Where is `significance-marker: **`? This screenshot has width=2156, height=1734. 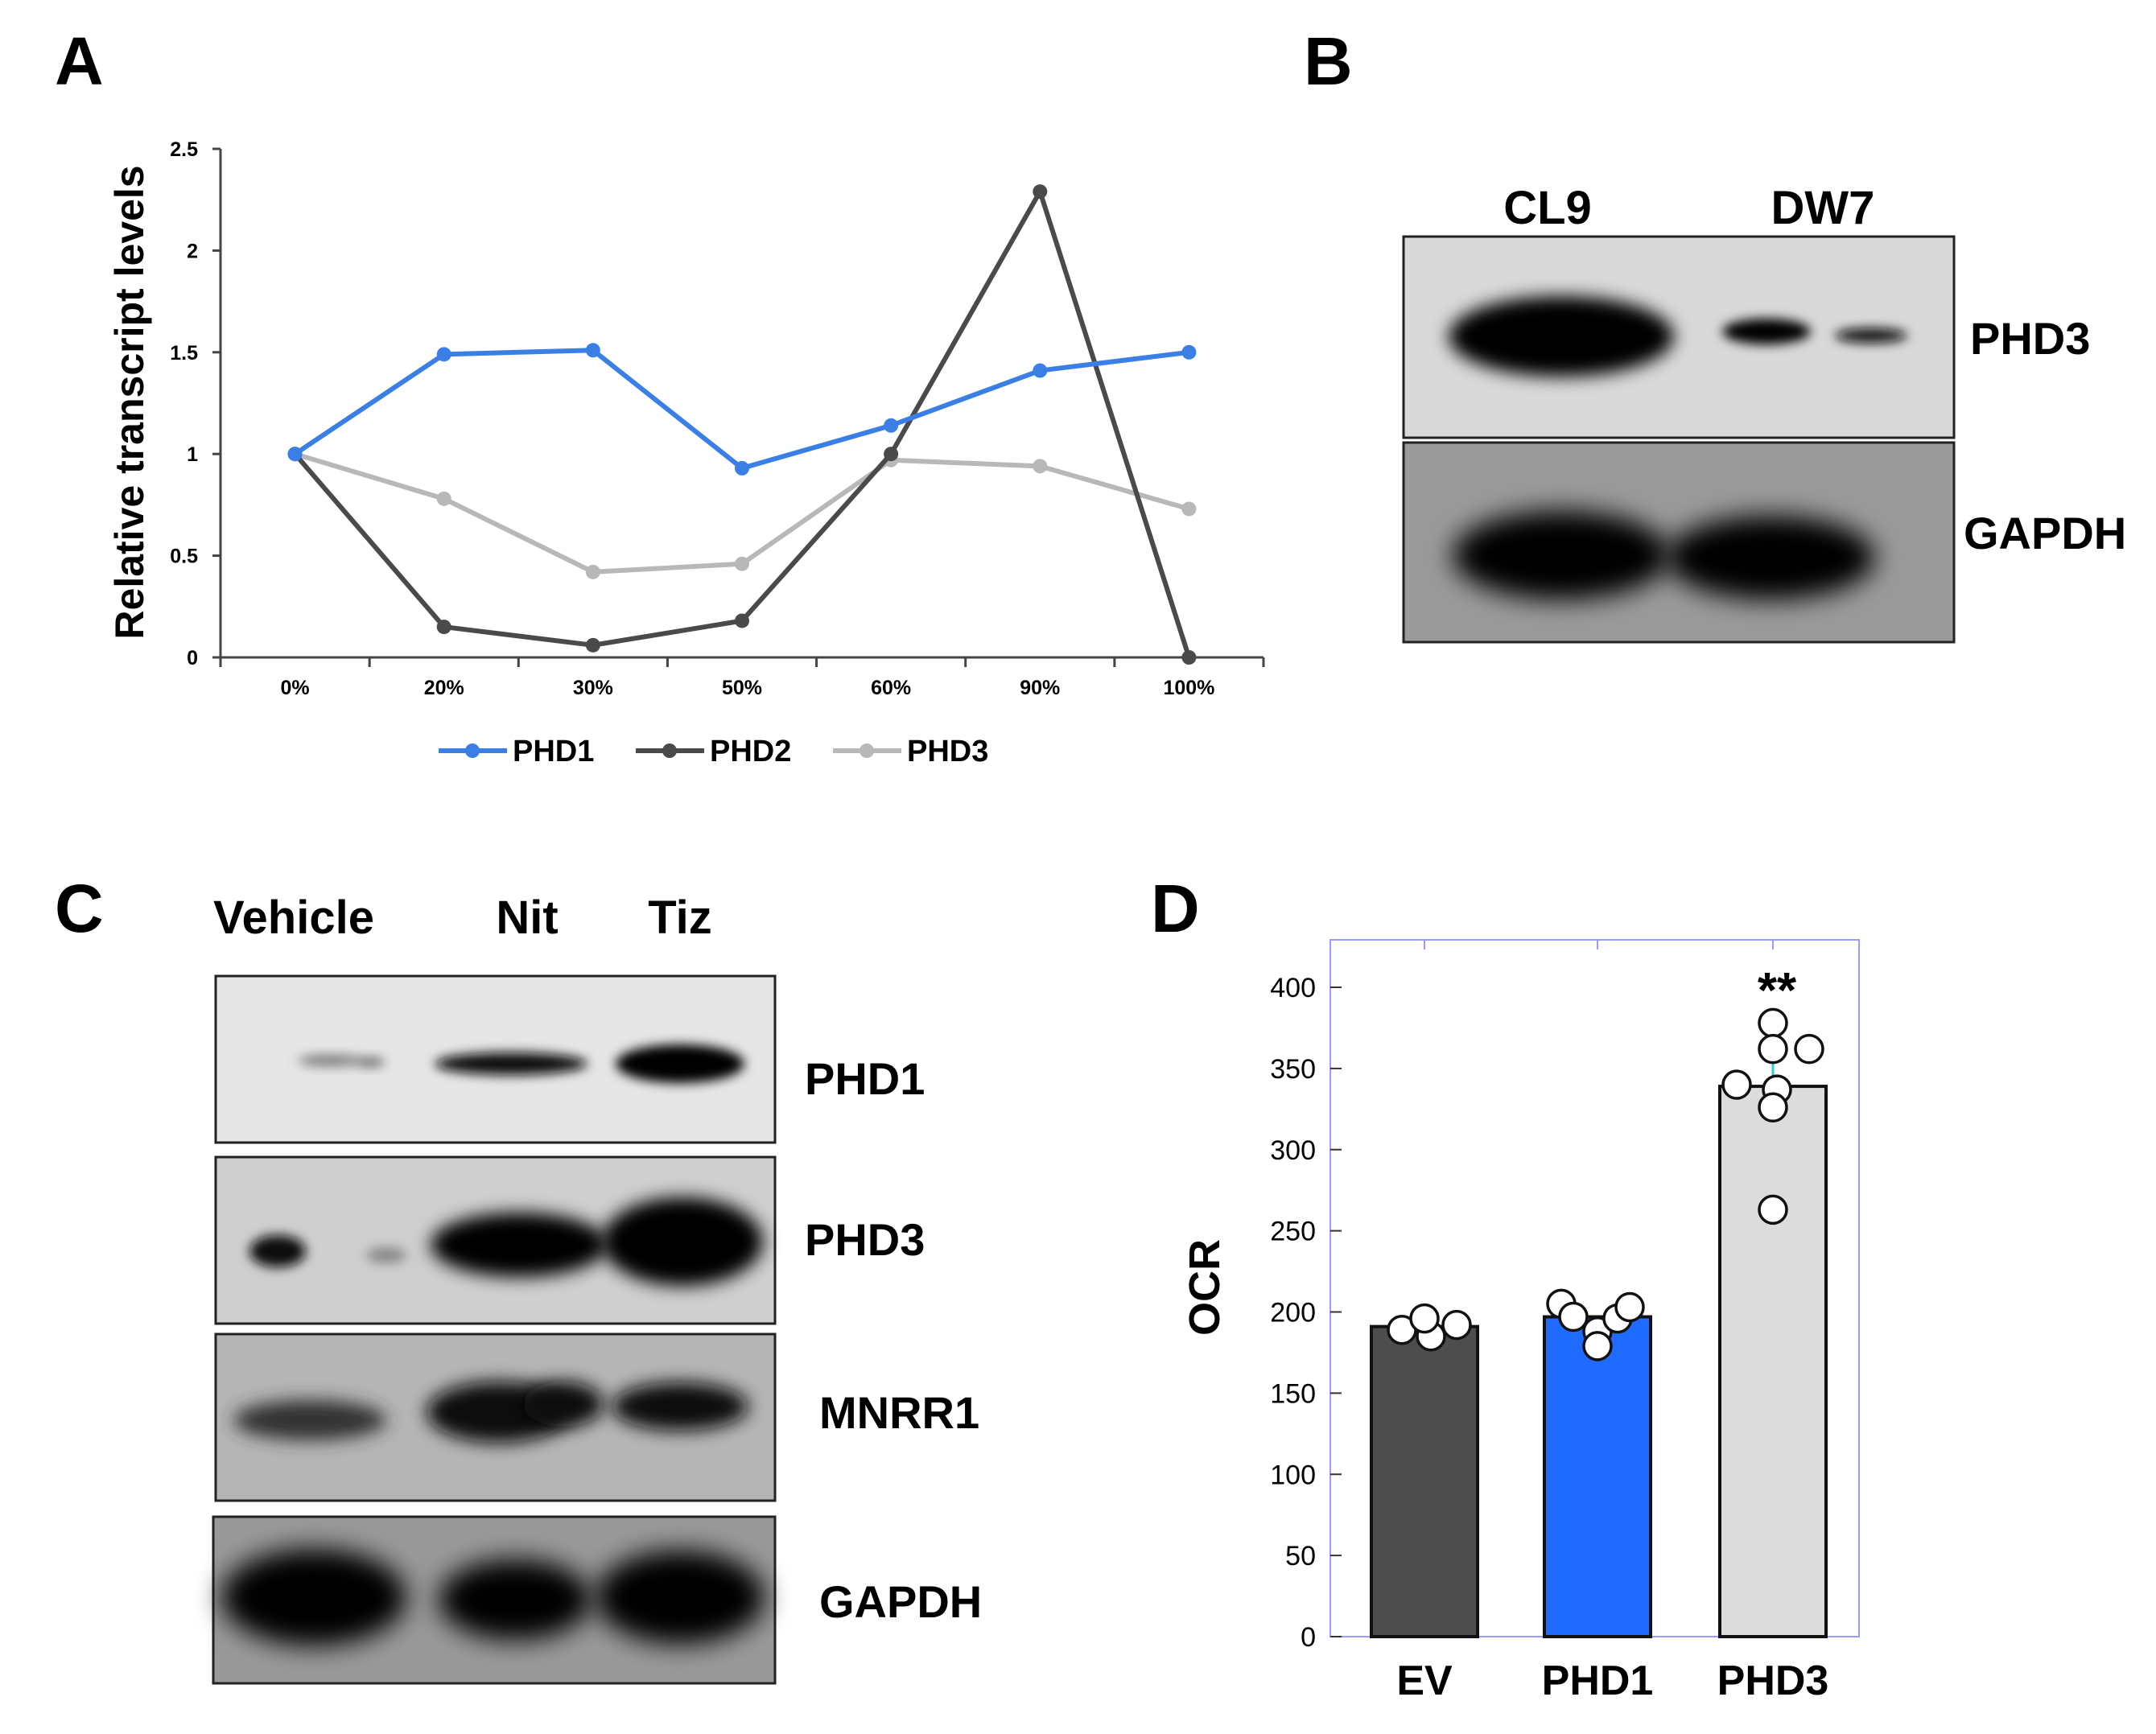
significance-marker: ** is located at coordinates (1778, 991).